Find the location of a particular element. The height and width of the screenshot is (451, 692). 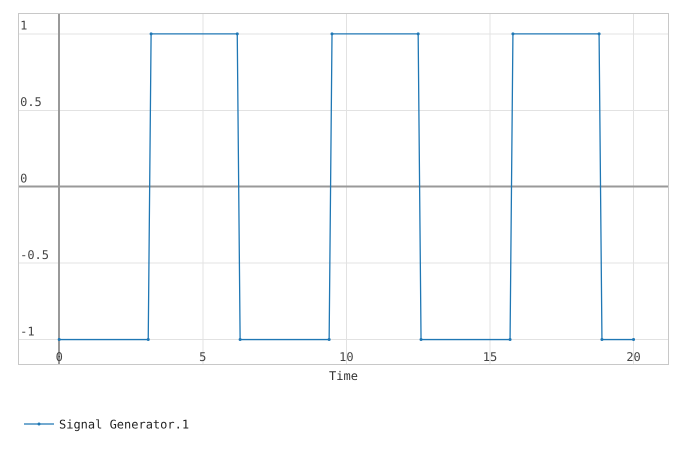

x-tick-label: 15 is located at coordinates (490, 357).